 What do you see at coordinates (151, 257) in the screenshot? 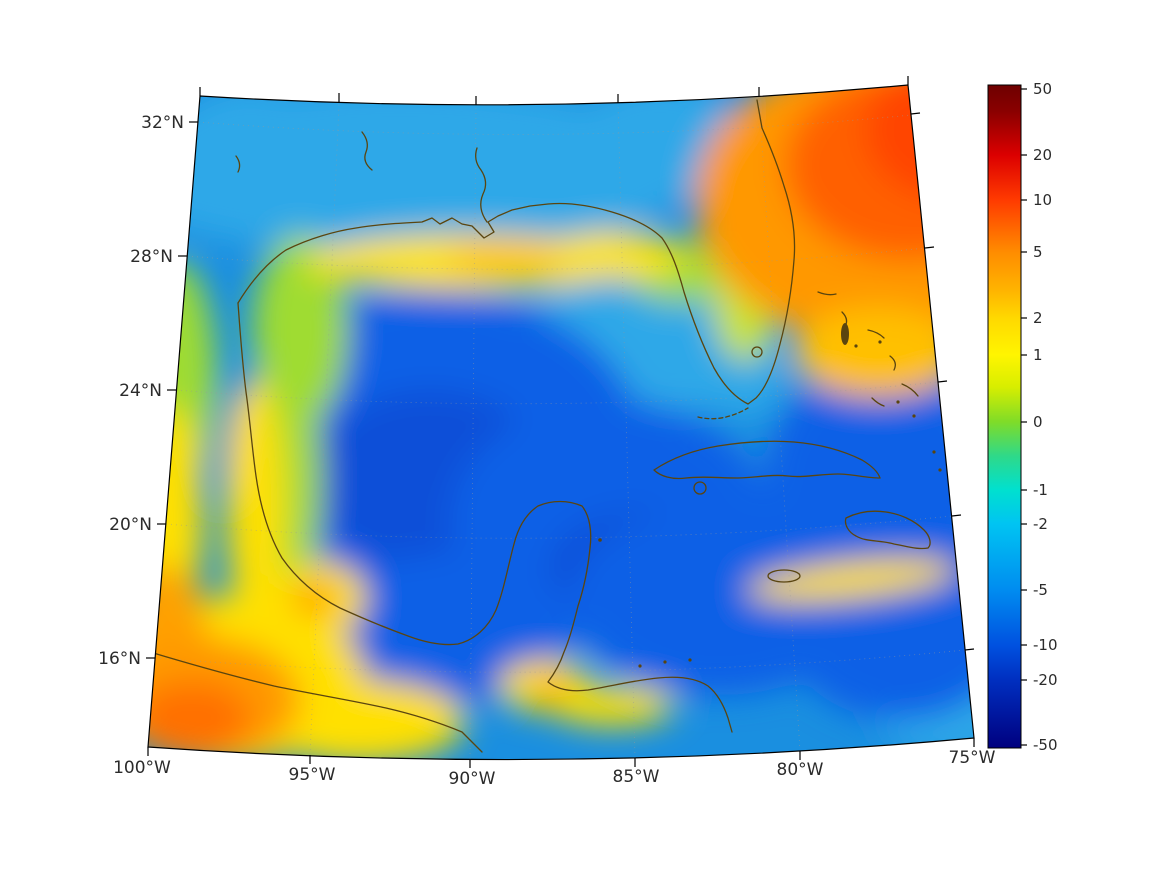
I see `lat-tick-label: 28°N` at bounding box center [151, 257].